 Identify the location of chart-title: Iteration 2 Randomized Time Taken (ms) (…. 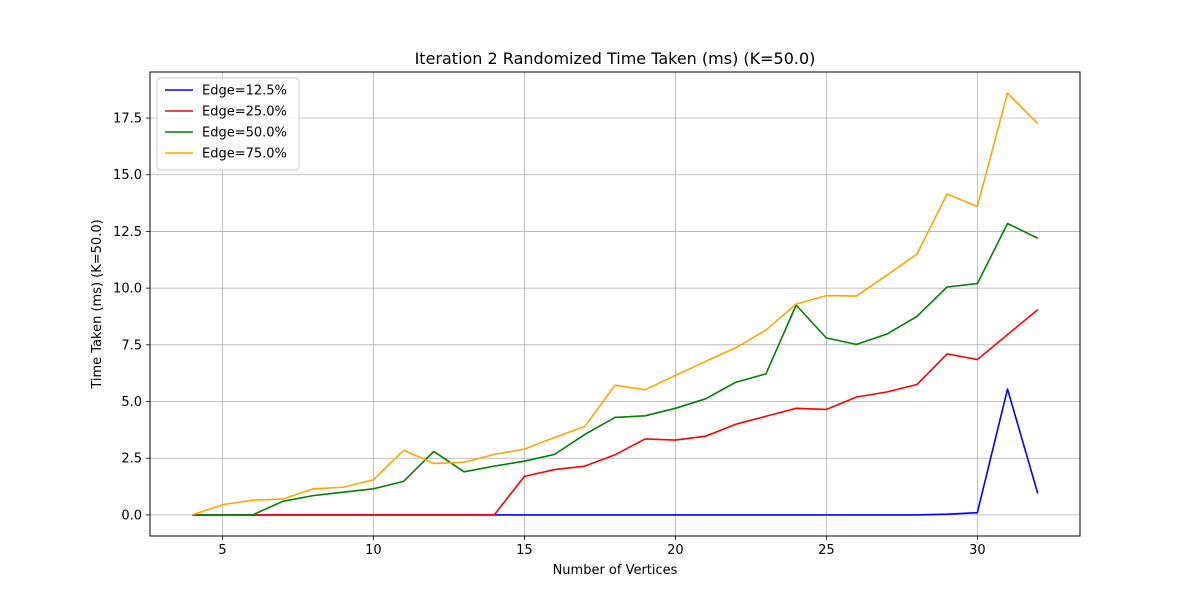
(615, 58).